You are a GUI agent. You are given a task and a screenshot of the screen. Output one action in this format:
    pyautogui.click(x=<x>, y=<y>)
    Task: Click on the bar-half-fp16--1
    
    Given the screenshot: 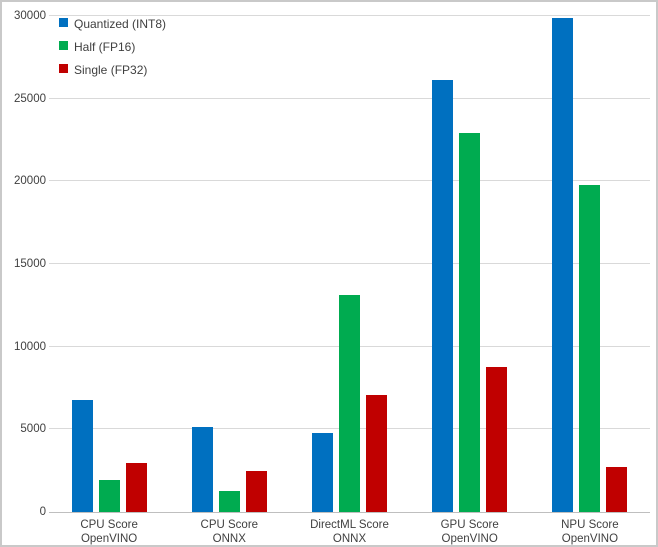 What is the action you would take?
    pyautogui.click(x=229, y=501)
    